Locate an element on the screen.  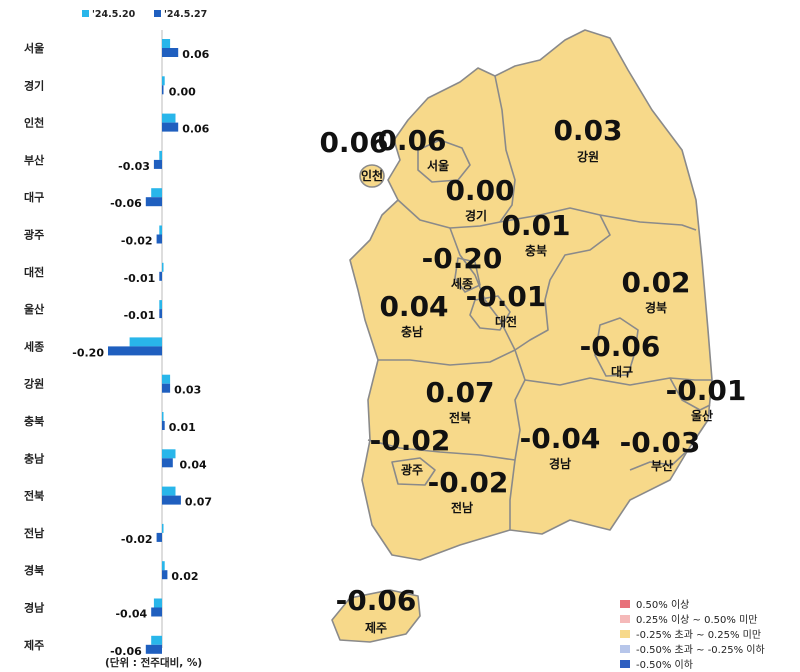
region-name: 강원 is located at coordinates (588, 157).